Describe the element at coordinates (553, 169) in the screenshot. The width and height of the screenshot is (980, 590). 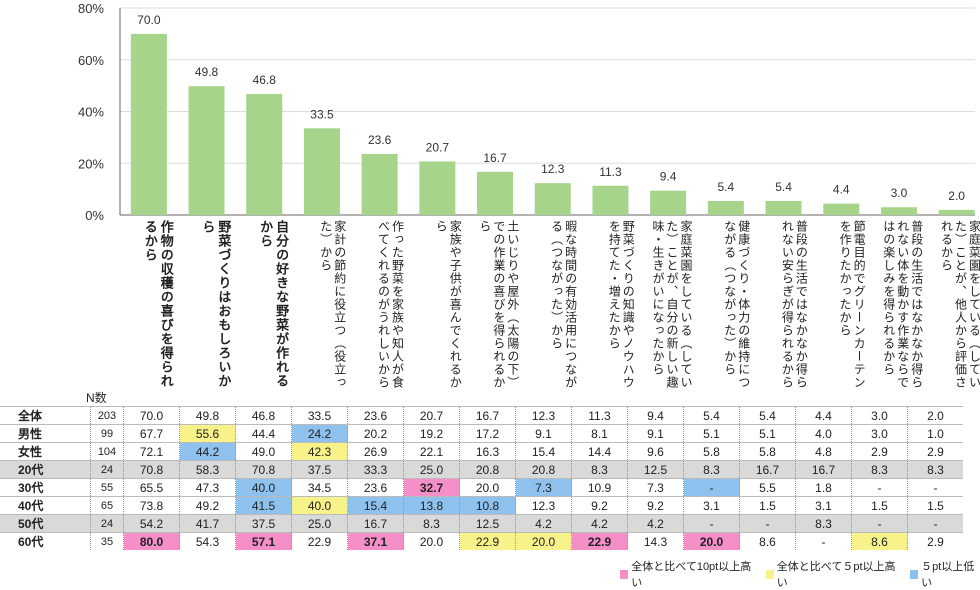
I see `bar-value-label: 12.3` at that location.